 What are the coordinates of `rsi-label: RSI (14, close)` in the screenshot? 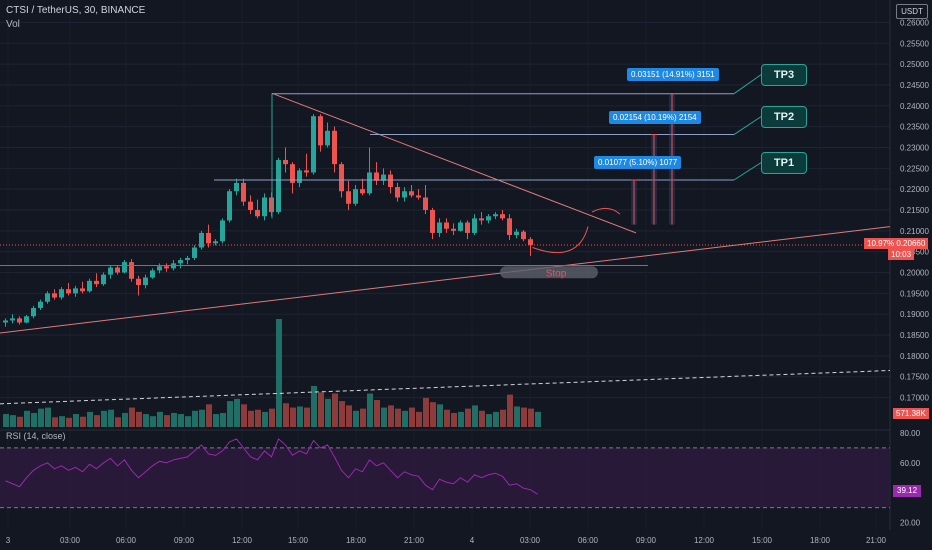 It's located at (36, 436).